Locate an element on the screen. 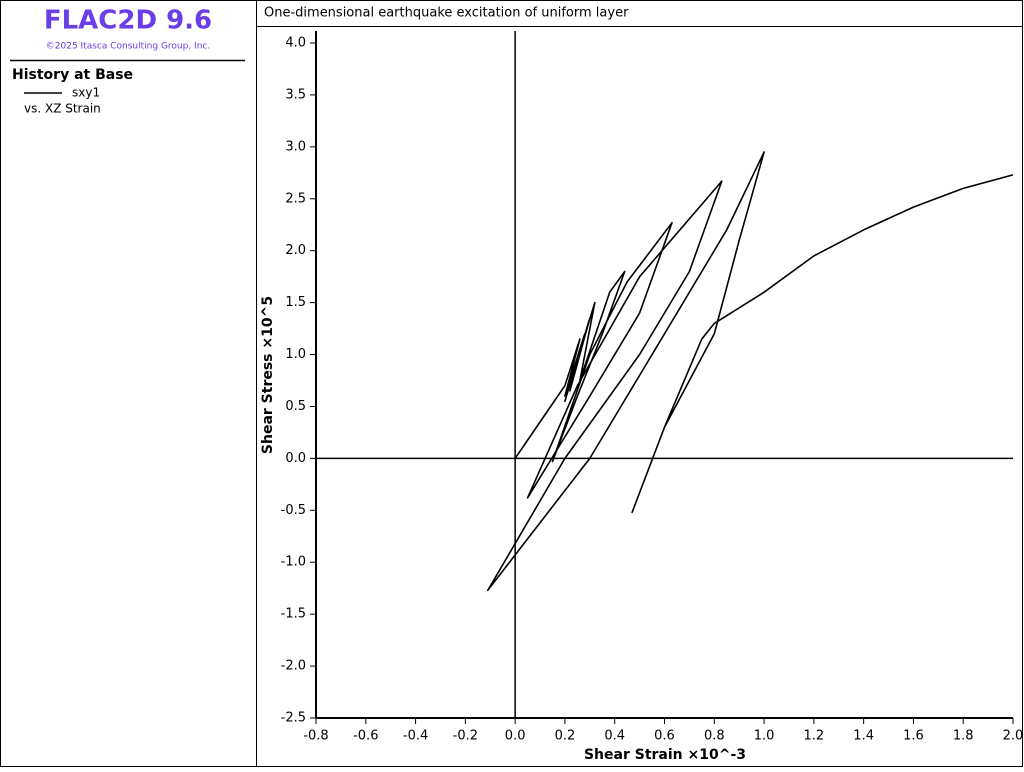 The width and height of the screenshot is (1024, 772). x-tick-label: -0.4 is located at coordinates (415, 736).